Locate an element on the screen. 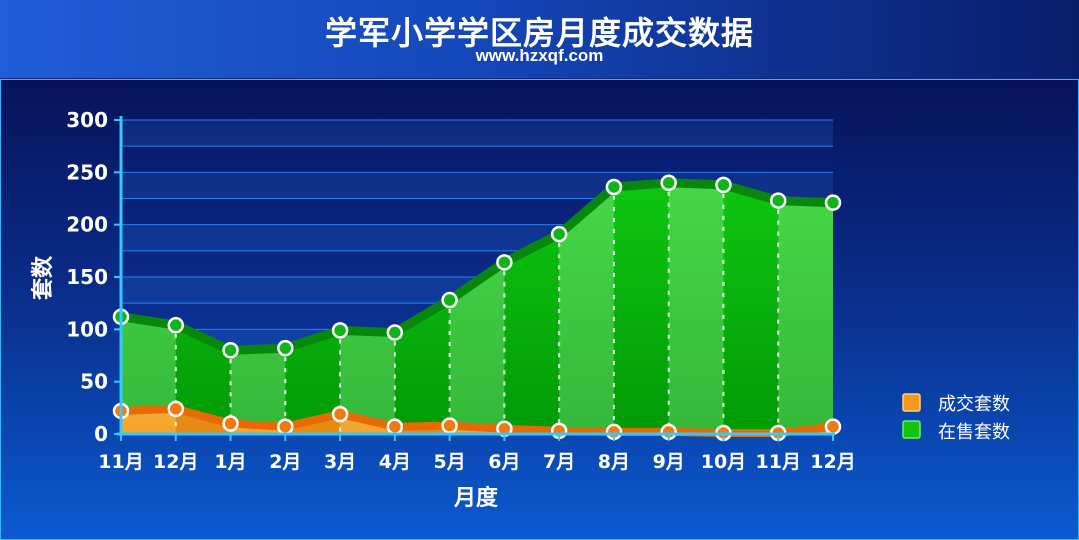 This screenshot has width=1079, height=540. x-tick-label: 3月 is located at coordinates (340, 462).